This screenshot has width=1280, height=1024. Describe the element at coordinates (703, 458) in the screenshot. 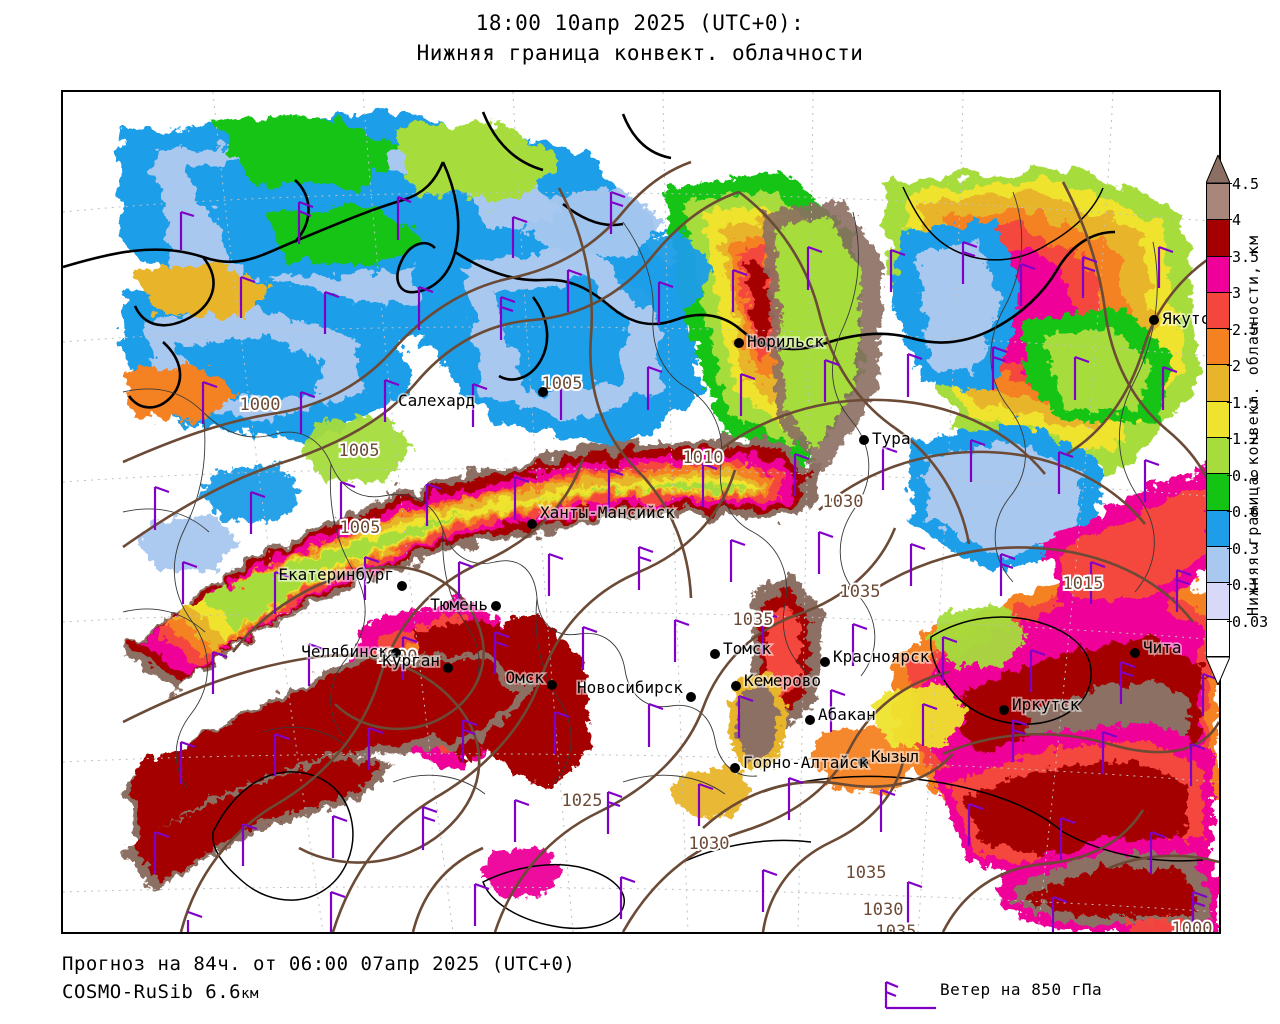

I see `isobar-label: 1010` at that location.